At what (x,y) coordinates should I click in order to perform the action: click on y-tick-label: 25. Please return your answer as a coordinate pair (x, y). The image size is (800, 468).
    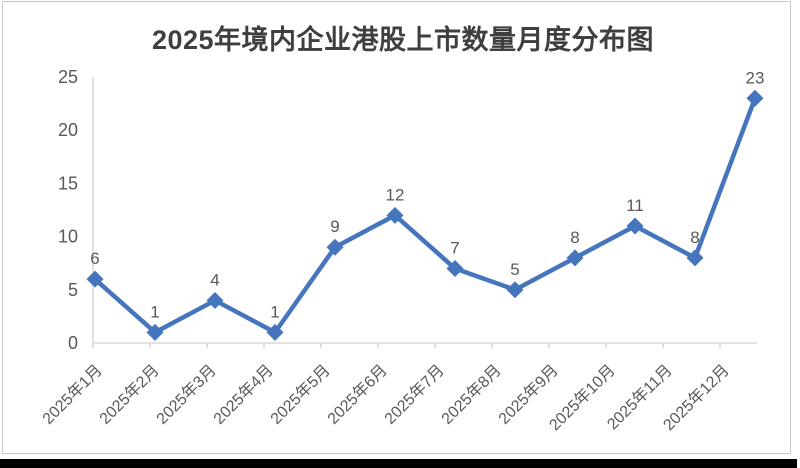
    Looking at the image, I should click on (68, 77).